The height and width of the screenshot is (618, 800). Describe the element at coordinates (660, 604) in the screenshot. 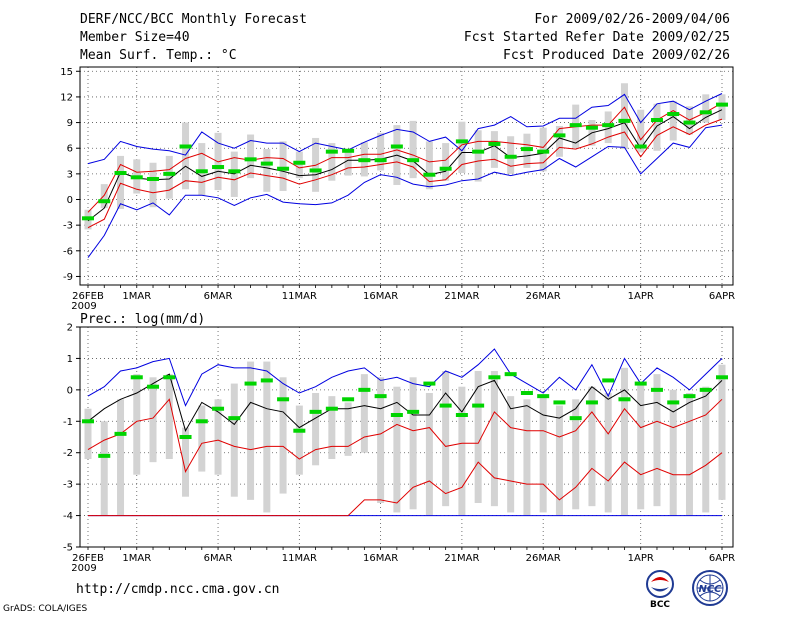

I see `bcc-logo-text: BCC` at that location.